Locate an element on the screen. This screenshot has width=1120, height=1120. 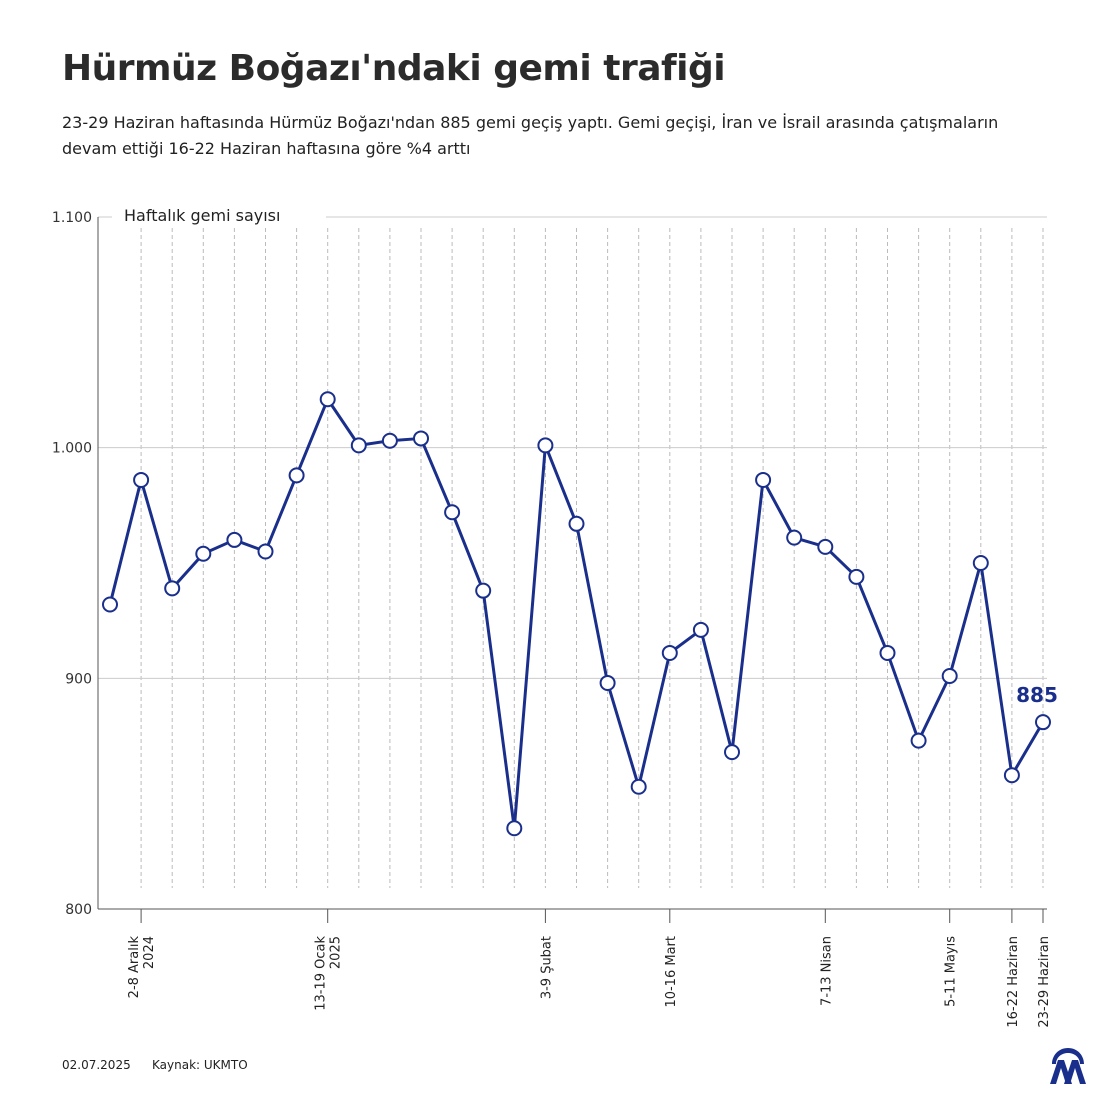
y-axis-label: Haftalık gemi sayısı is located at coordinates (202, 215).